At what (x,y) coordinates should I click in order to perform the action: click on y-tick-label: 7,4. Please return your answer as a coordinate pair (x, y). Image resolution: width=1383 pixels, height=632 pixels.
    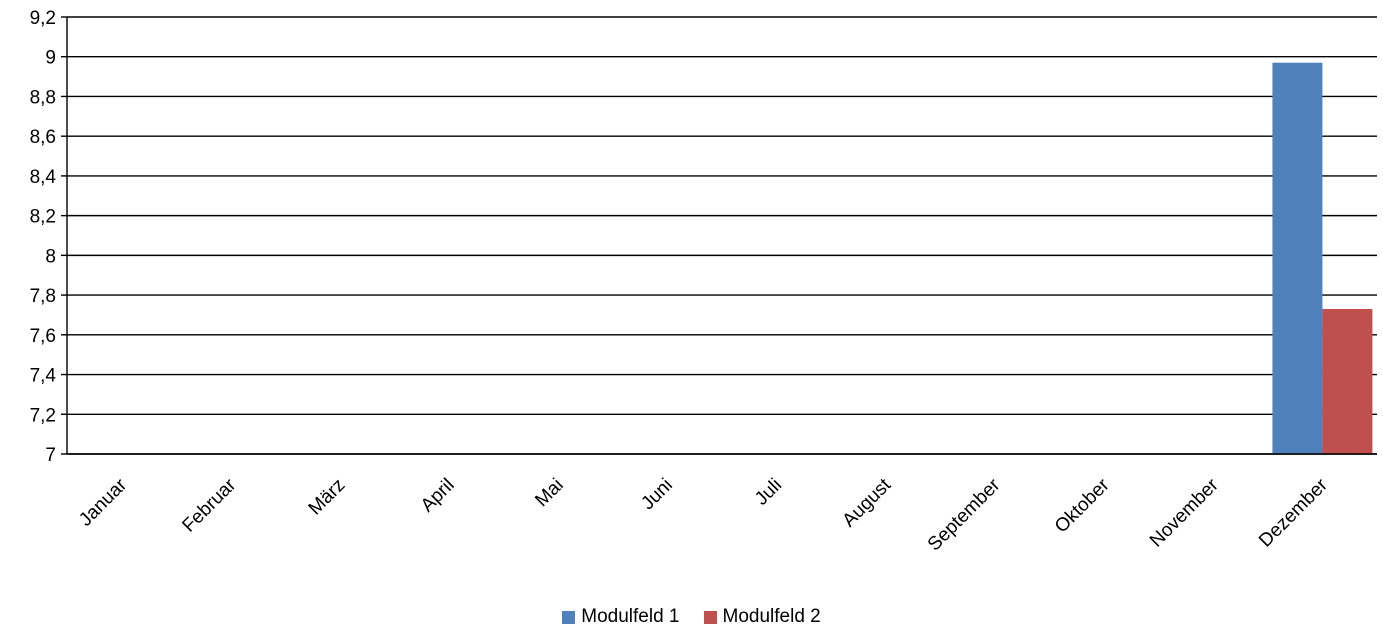
    Looking at the image, I should click on (43, 376).